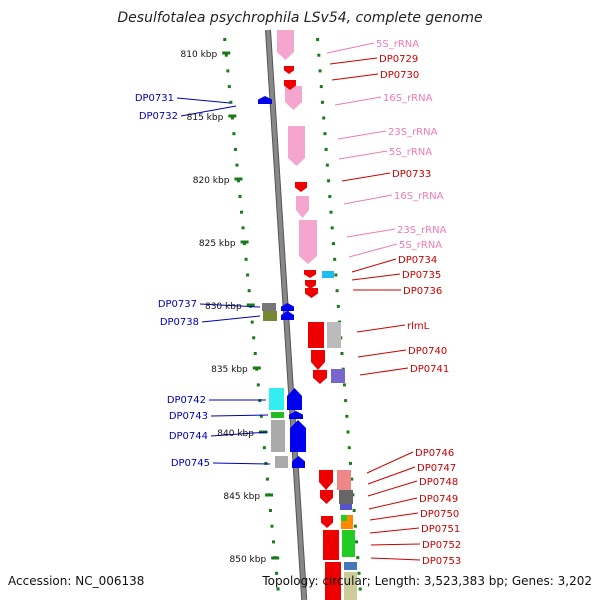 This screenshot has width=600, height=600. I want to click on gene-label-dp0744: DP0744, so click(188, 436).